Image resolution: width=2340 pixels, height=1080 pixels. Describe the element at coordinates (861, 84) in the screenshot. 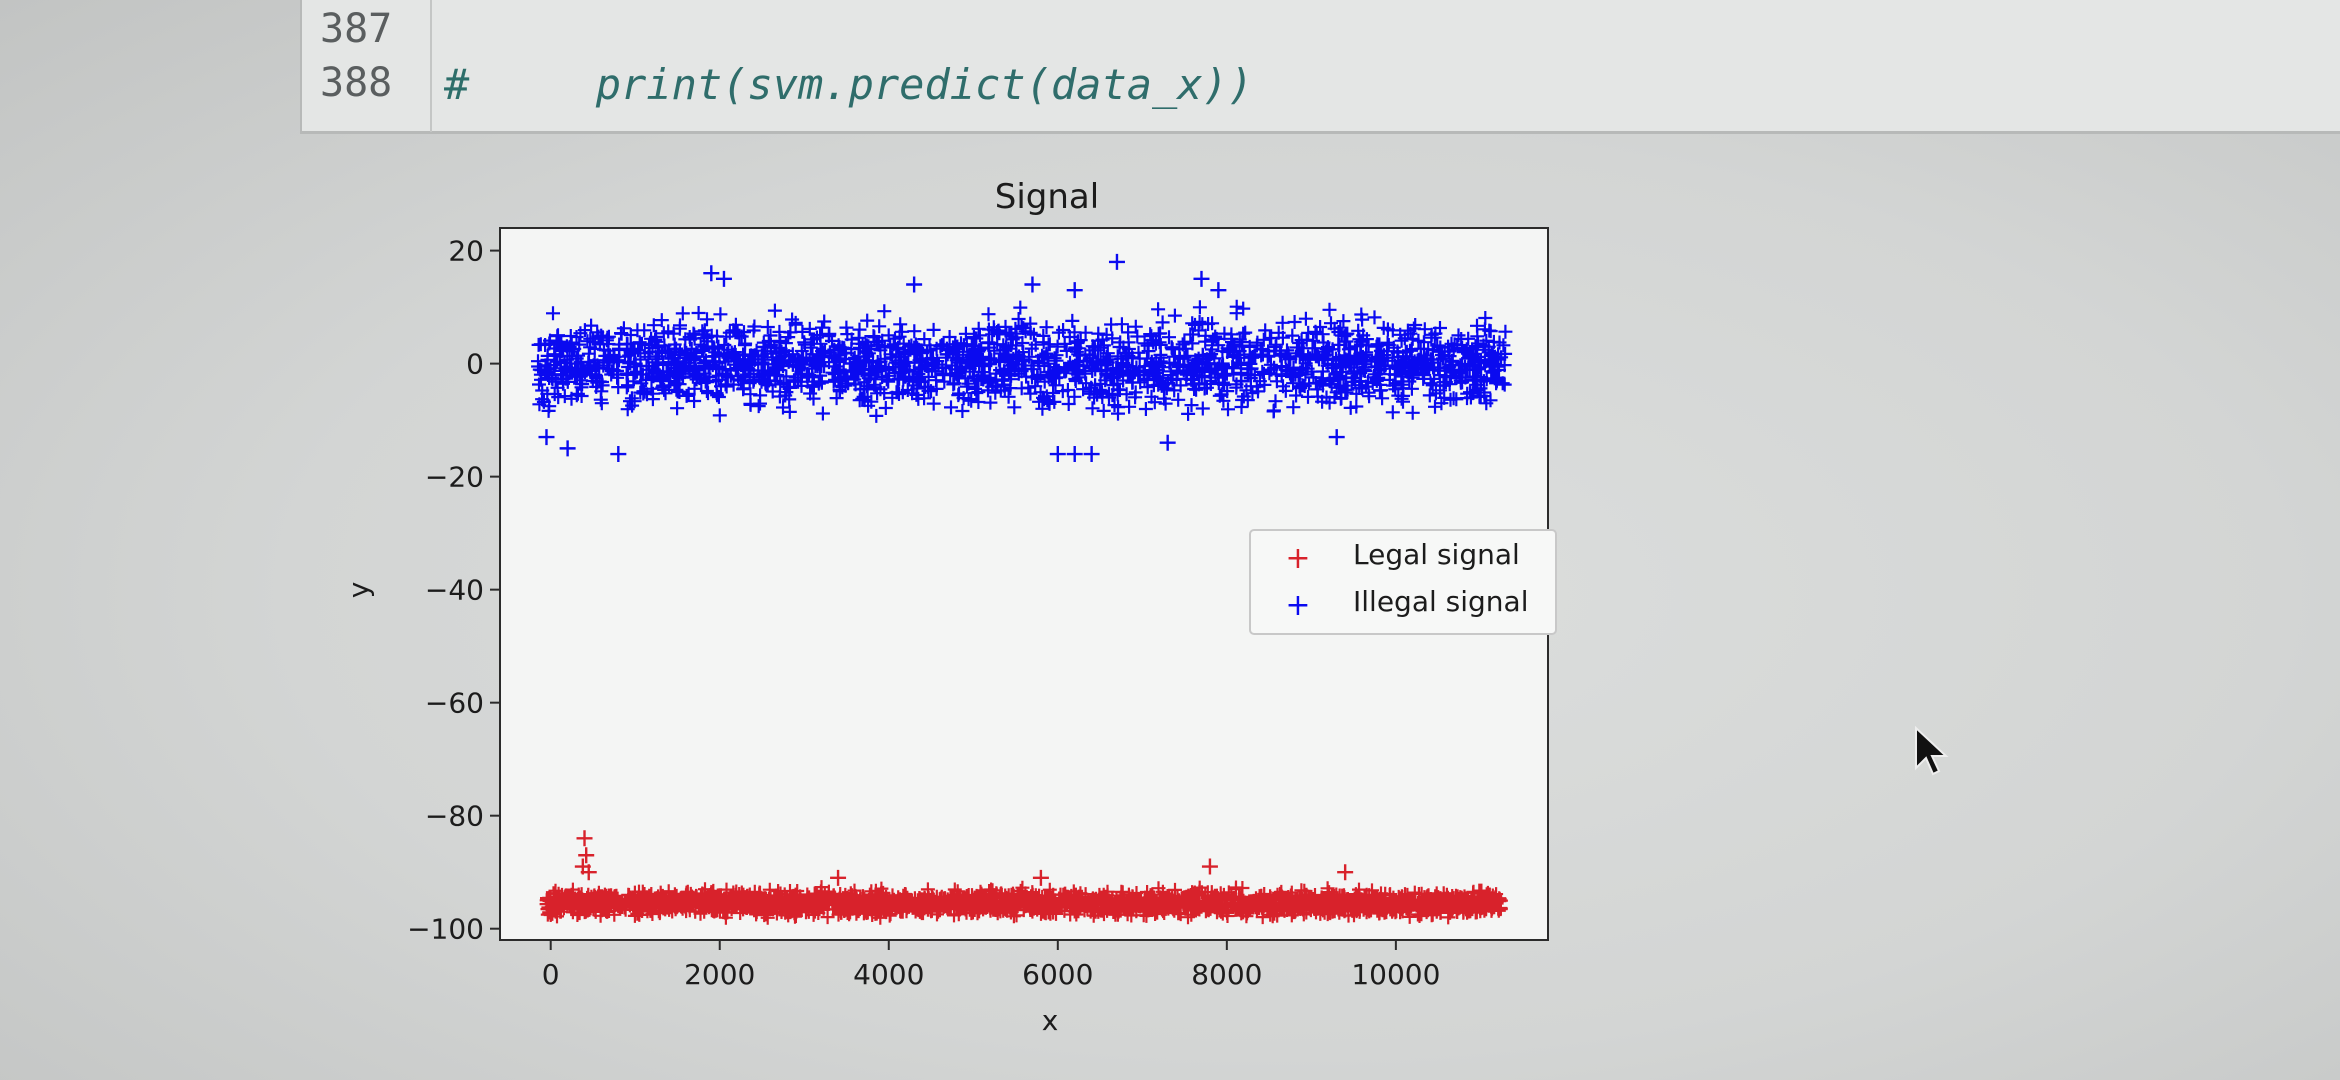

I see `commented-code: print(svm.predict(data_x))` at that location.